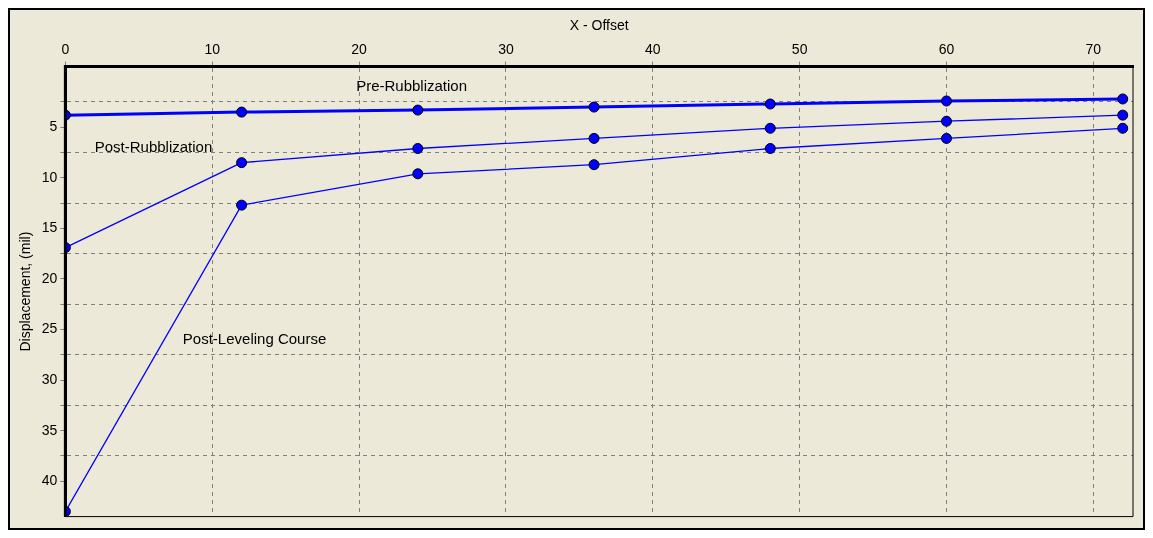 The width and height of the screenshot is (1153, 538). I want to click on x-tick-label: 10, so click(212, 49).